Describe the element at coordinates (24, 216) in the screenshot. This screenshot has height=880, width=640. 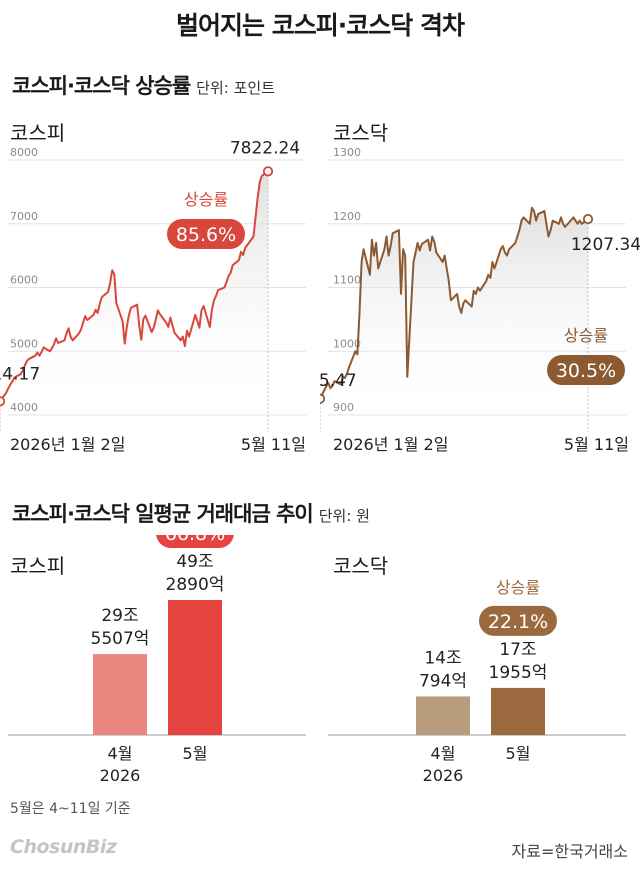
I see `y-tick-label: 7000` at that location.